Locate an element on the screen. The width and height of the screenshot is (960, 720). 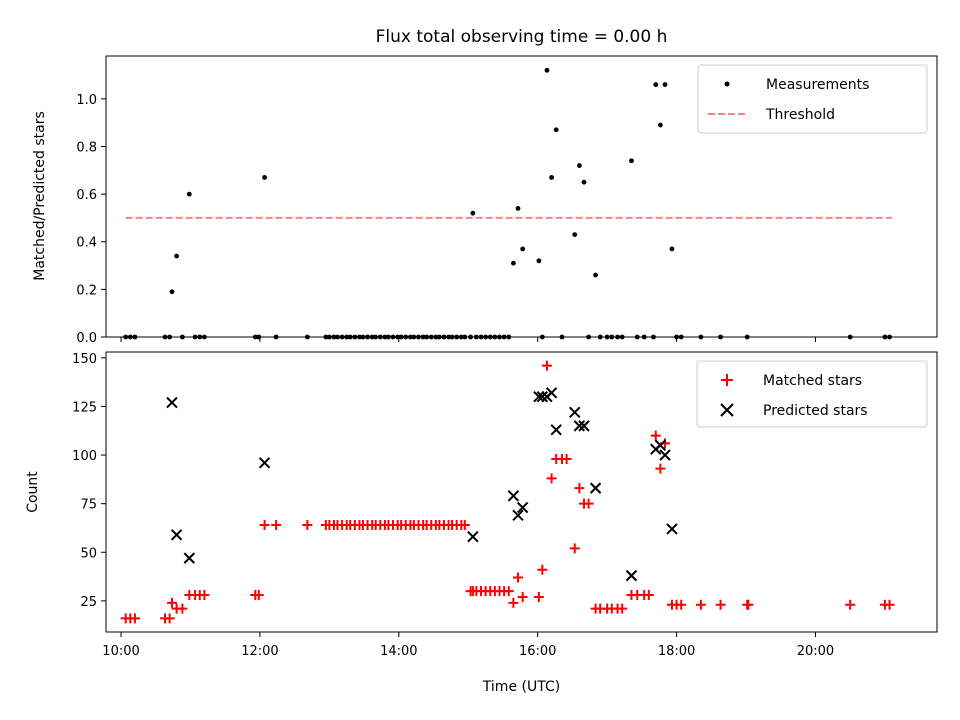
bottom-x-tick-label: 16:00 is located at coordinates (537, 651).